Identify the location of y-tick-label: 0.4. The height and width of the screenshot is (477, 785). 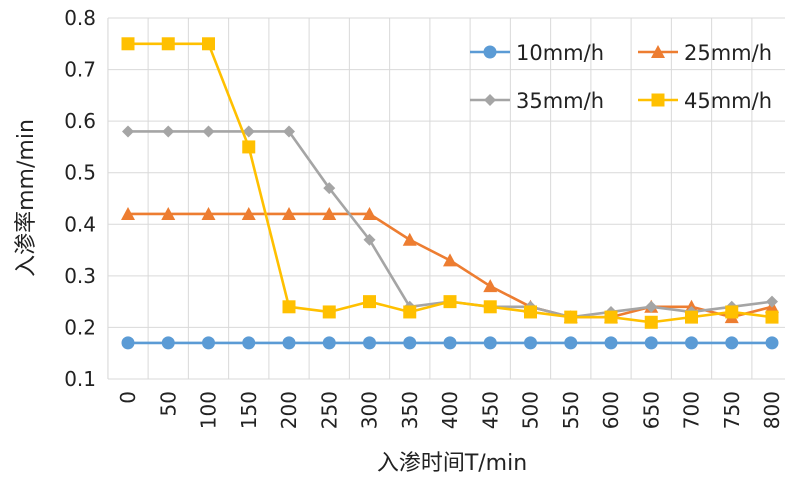
(80, 224).